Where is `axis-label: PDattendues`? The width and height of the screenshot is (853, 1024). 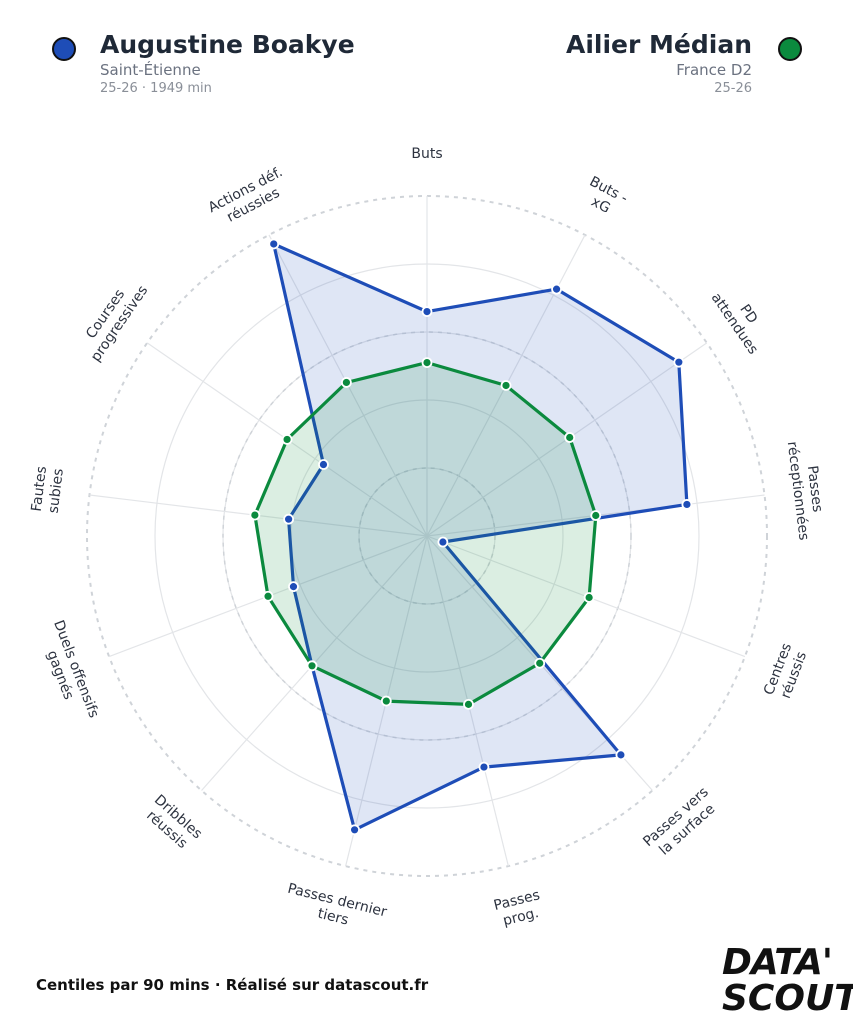
axis-label: PDattendues is located at coordinates (741, 319).